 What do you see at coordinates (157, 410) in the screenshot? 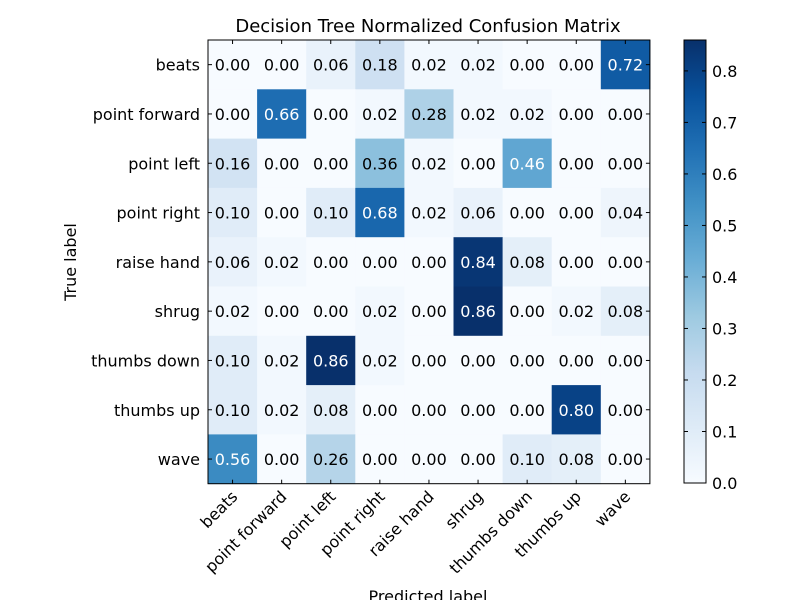
I see `y-tick-label: thumbs up` at bounding box center [157, 410].